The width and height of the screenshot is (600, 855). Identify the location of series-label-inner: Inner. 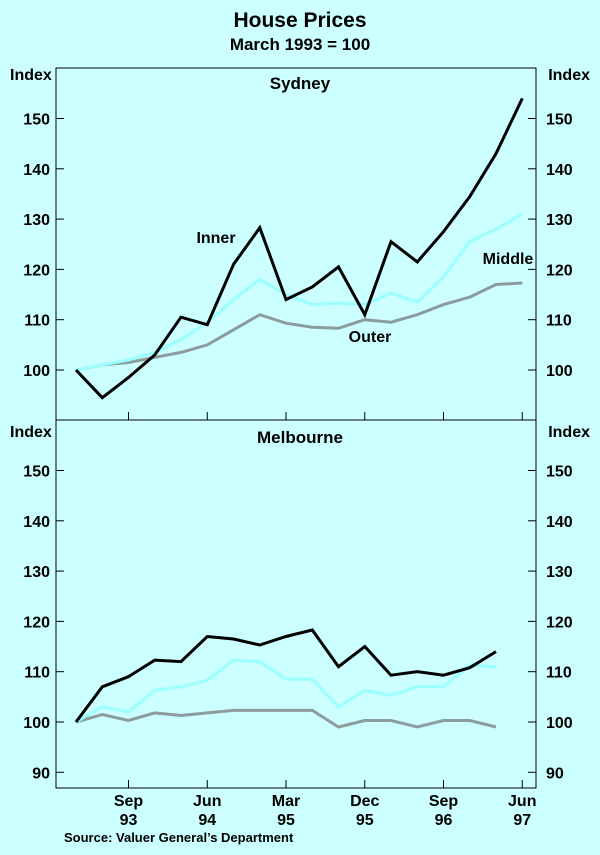
(215, 238).